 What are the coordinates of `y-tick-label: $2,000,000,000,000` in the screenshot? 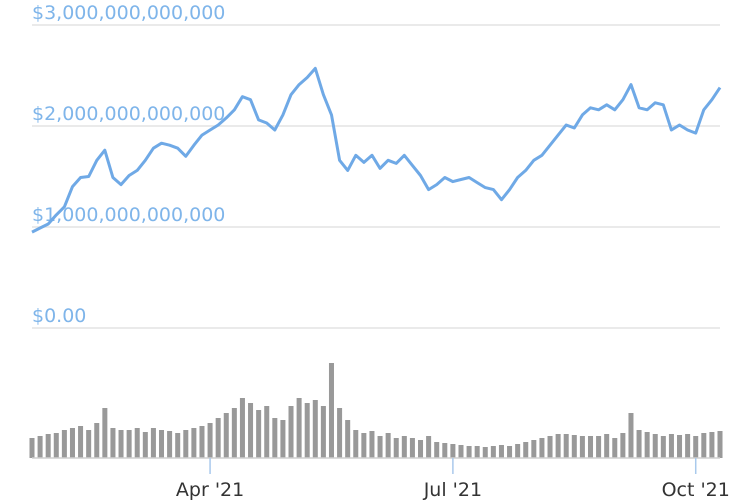 It's located at (128, 114).